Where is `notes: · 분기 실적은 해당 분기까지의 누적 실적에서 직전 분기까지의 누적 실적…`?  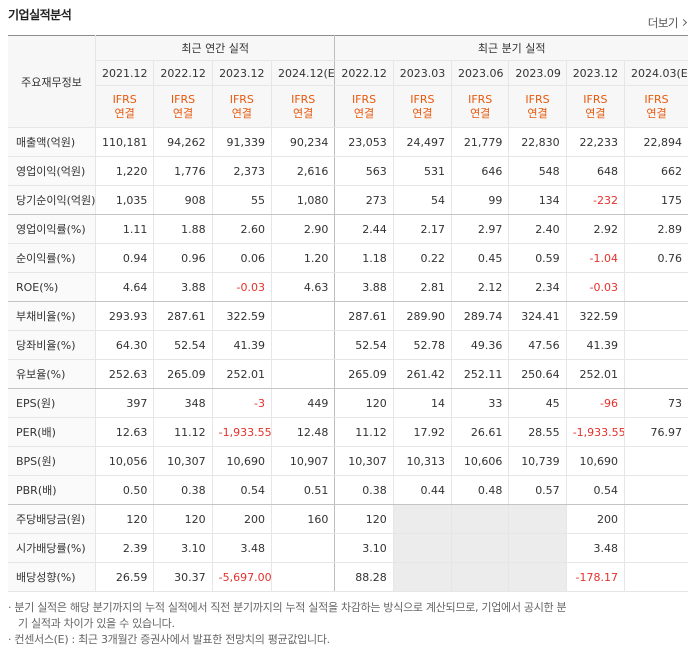 notes: · 분기 실적은 해당 분기까지의 누적 실적에서 직전 분기까지의 누적 실적… is located at coordinates (288, 624).